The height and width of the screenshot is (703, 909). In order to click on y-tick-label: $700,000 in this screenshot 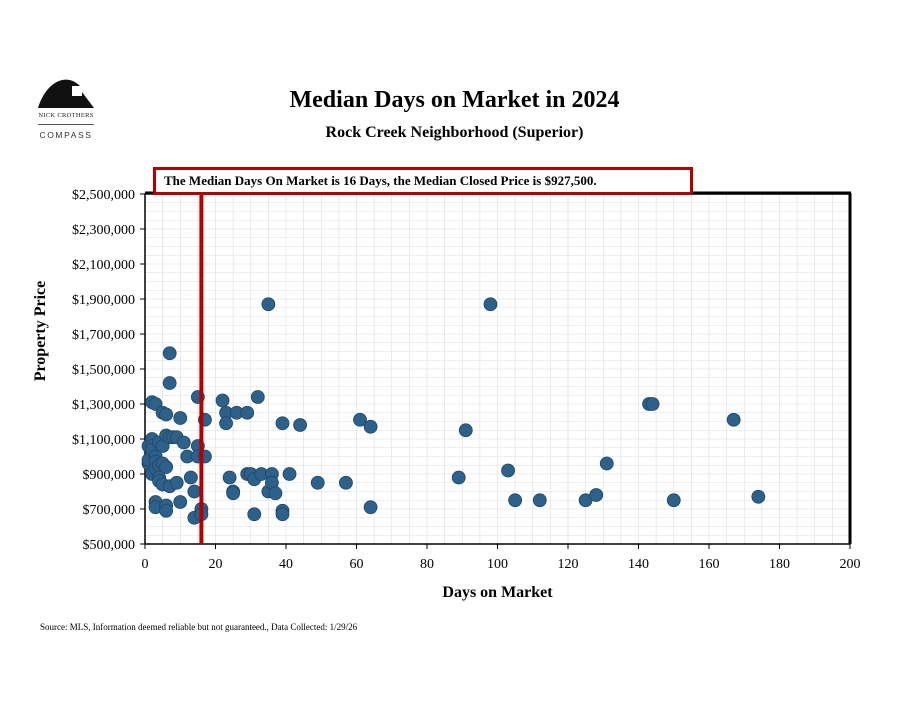, I will do `click(109, 510)`.